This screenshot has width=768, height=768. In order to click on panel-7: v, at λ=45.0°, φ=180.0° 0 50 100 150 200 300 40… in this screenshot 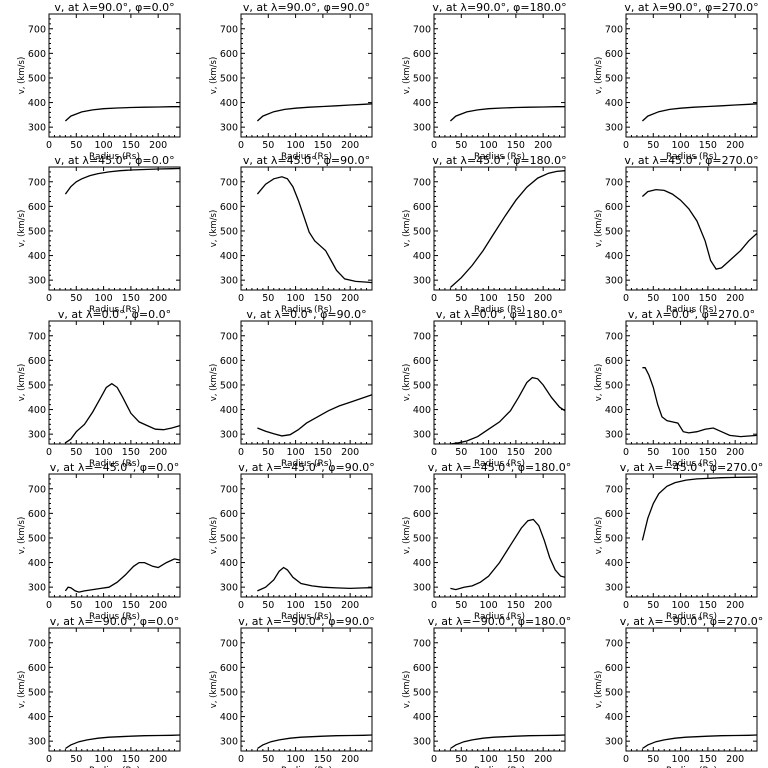, I will do `click(484, 234)`.